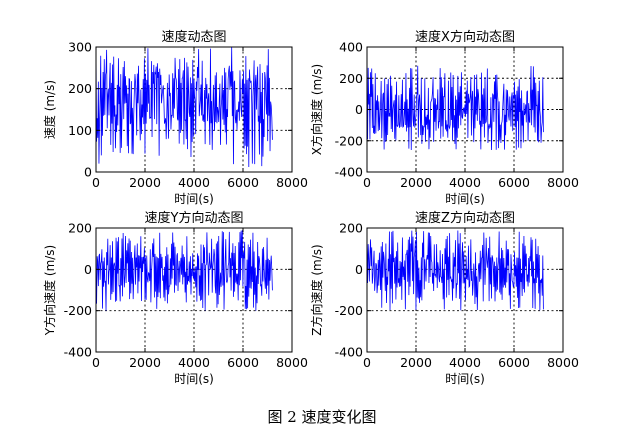 This screenshot has width=644, height=439. Describe the element at coordinates (194, 218) in the screenshot. I see `chart-title: 速度Y方向动态图` at that location.